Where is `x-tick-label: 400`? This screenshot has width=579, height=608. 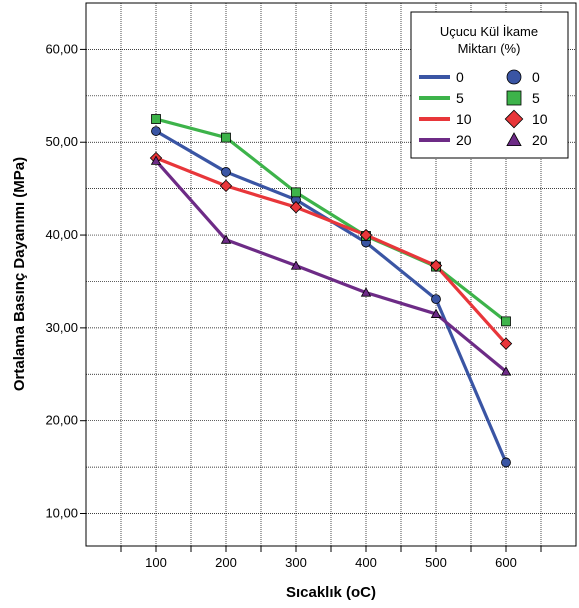 x-tick-label: 400 is located at coordinates (366, 562).